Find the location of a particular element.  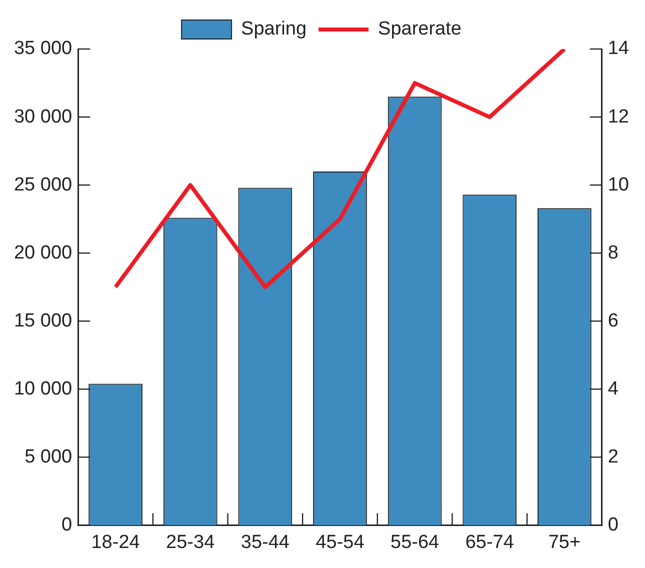

x-tick-label: 35-44 is located at coordinates (265, 542).